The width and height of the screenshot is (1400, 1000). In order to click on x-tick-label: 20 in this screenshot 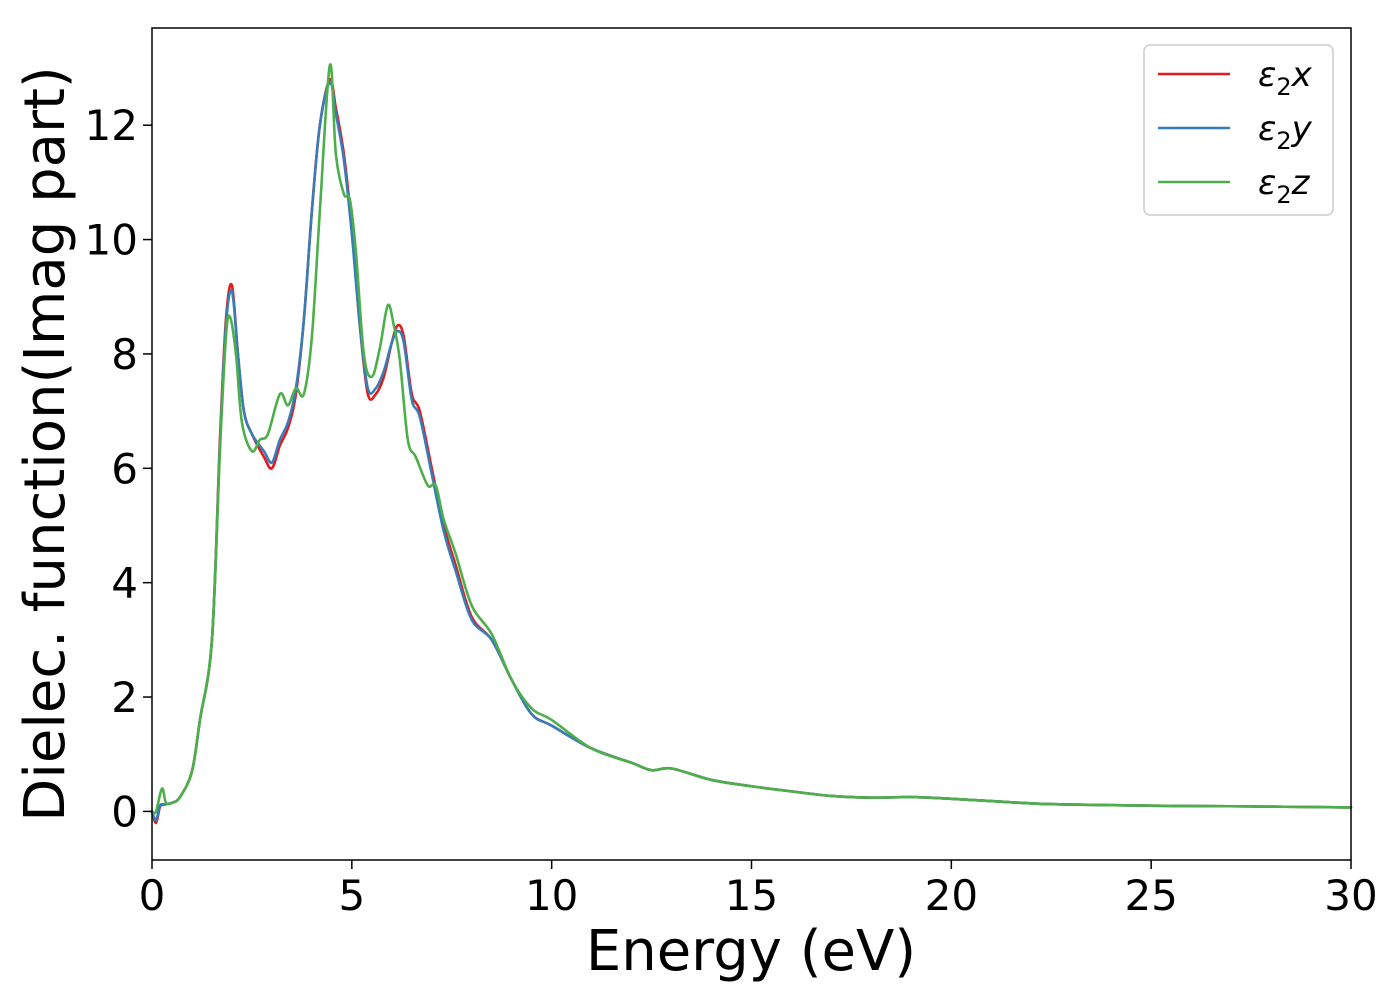, I will do `click(951, 895)`.